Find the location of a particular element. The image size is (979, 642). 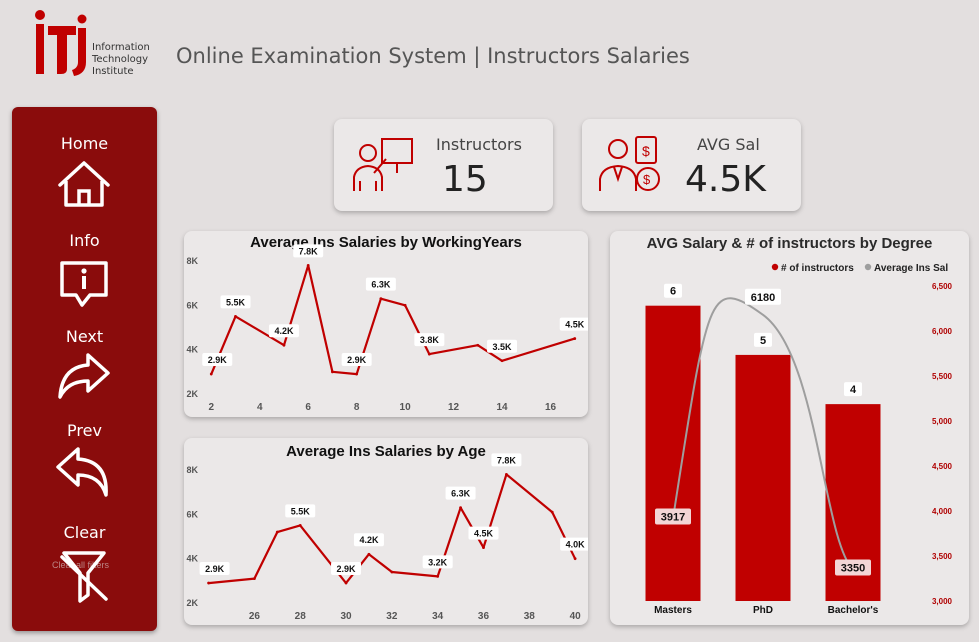

sidebar-item-label: Home is located at coordinates (84, 143).